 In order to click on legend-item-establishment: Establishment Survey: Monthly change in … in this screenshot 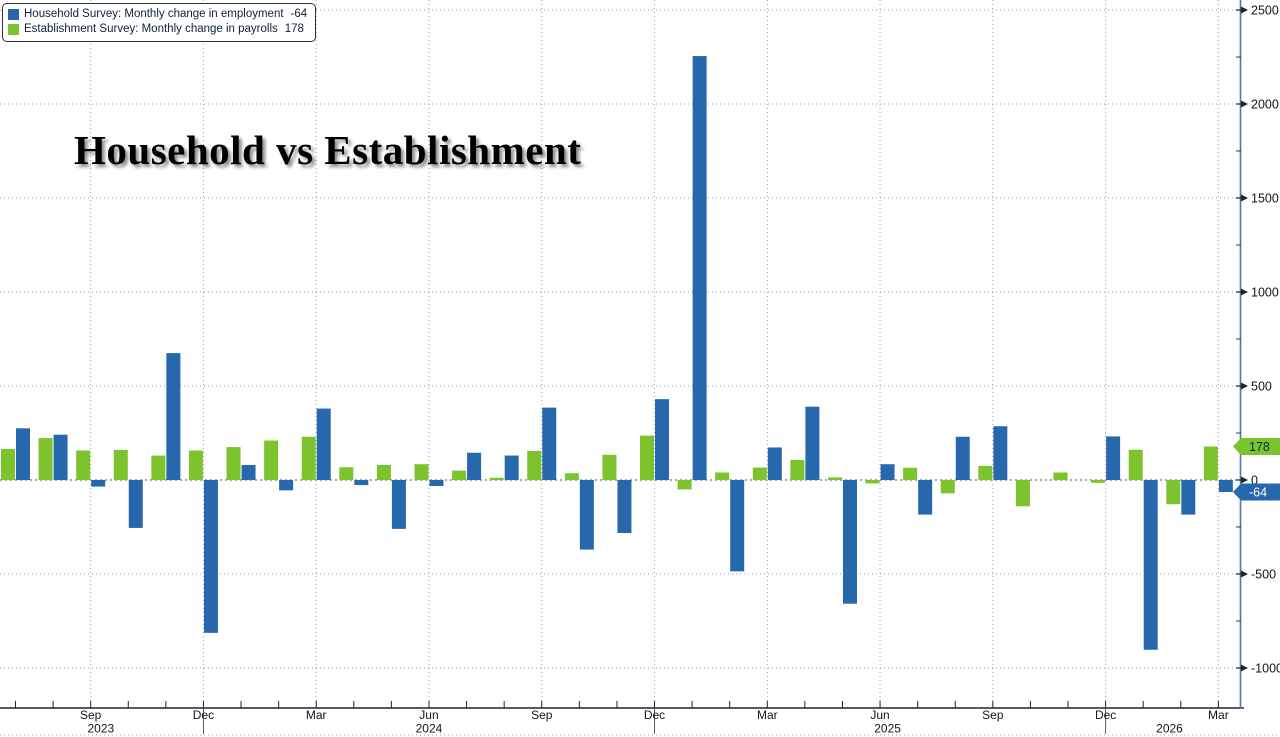, I will do `click(157, 29)`.